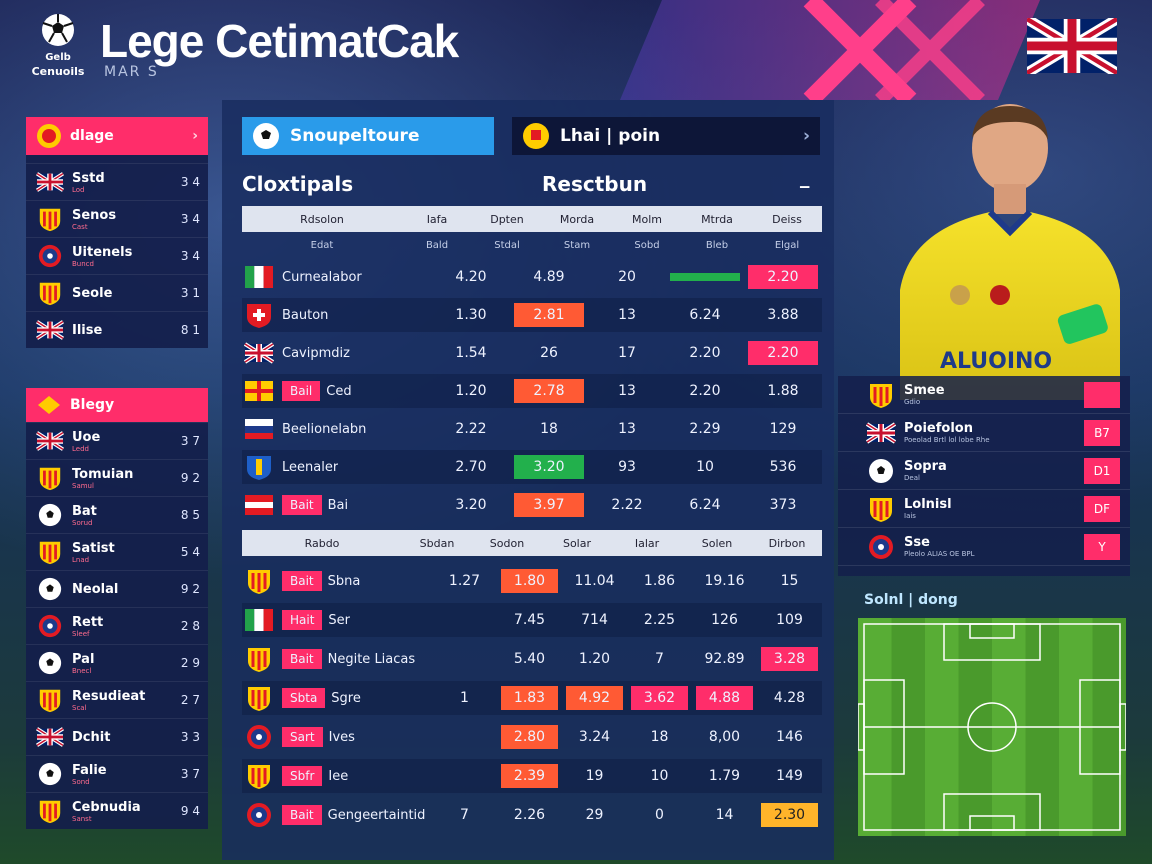 The image size is (1152, 864). What do you see at coordinates (532, 815) in the screenshot?
I see `table-row: Bait Gengeertaintid 7 2.26 29 0 14 2.30` at bounding box center [532, 815].